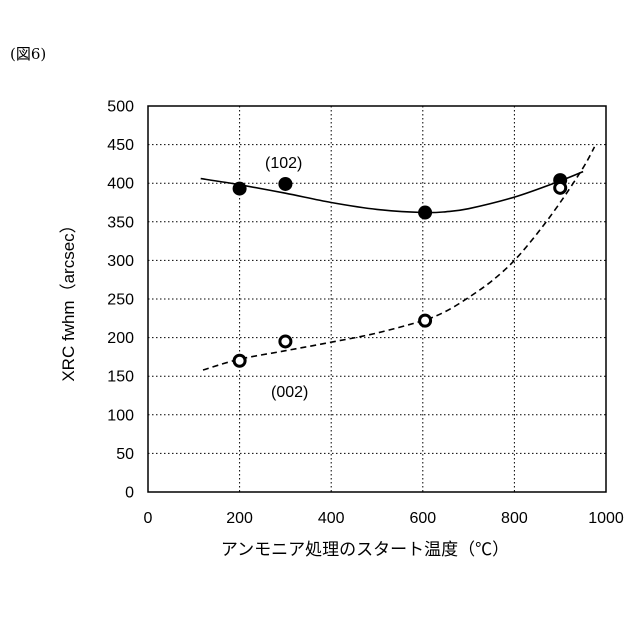  What do you see at coordinates (289, 392) in the screenshot?
I see `series-label: (002)` at bounding box center [289, 392].